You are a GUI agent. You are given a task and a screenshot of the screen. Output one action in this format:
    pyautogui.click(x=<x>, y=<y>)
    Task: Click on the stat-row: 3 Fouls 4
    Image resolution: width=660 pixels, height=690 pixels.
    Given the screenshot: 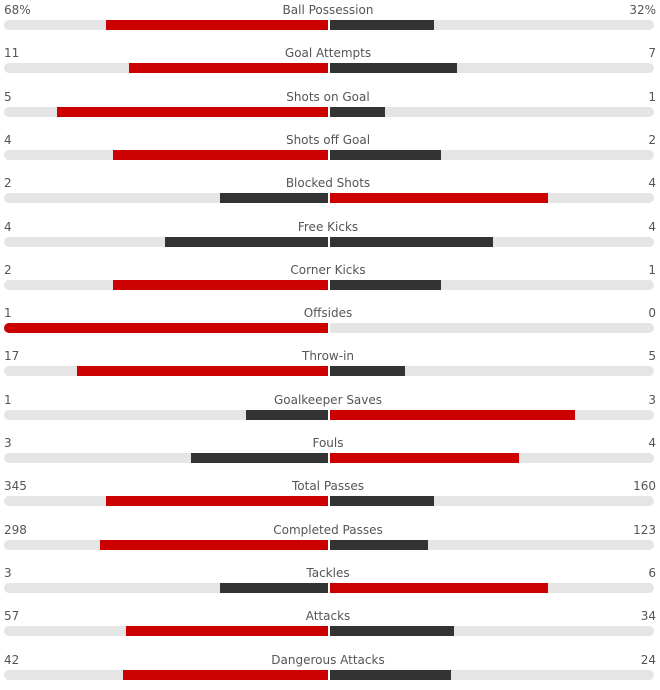 What is the action you would take?
    pyautogui.click(x=330, y=450)
    